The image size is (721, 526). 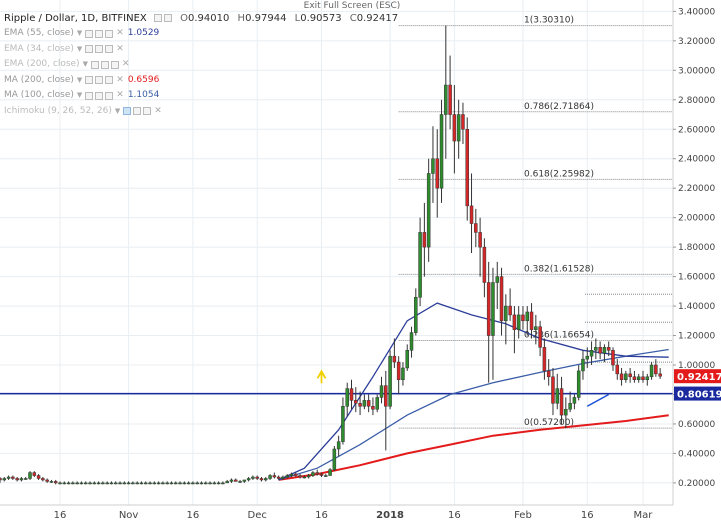 What do you see at coordinates (696, 12) in the screenshot?
I see `price-tick-label: 3.40000` at bounding box center [696, 12].